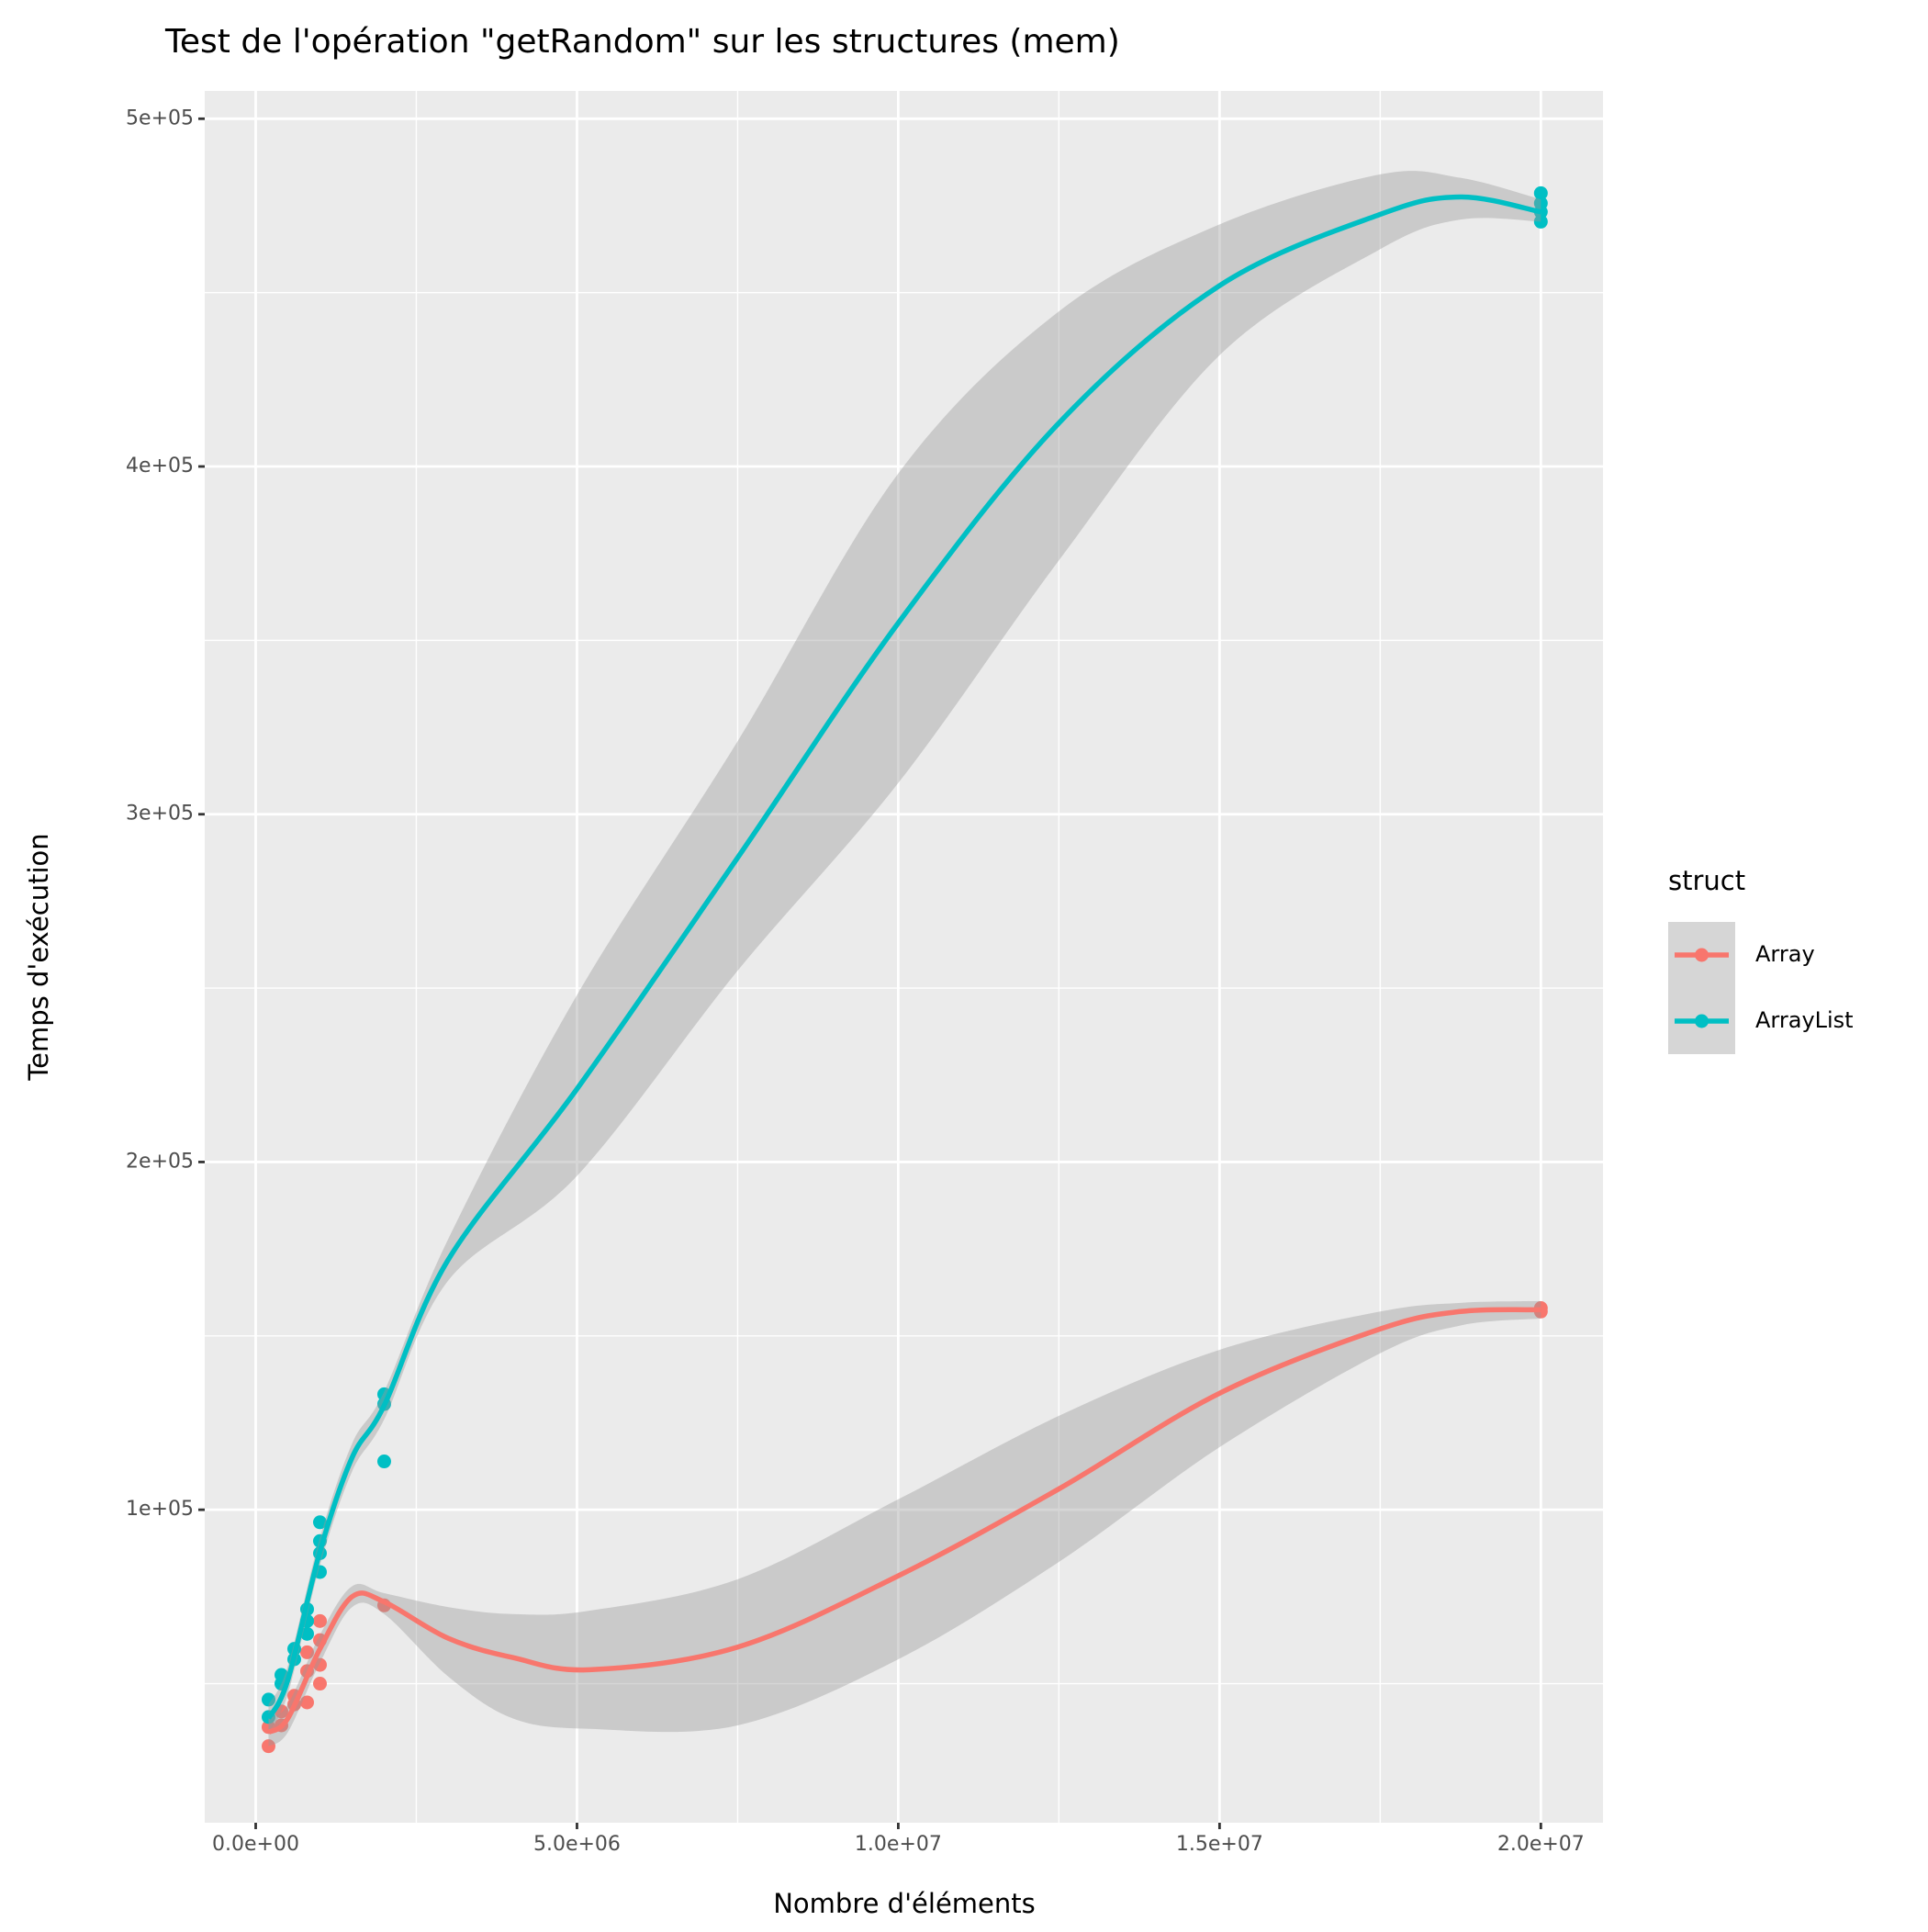 The height and width of the screenshot is (1932, 1928). What do you see at coordinates (160, 1509) in the screenshot?
I see `y-tick-label: 1e+05` at bounding box center [160, 1509].